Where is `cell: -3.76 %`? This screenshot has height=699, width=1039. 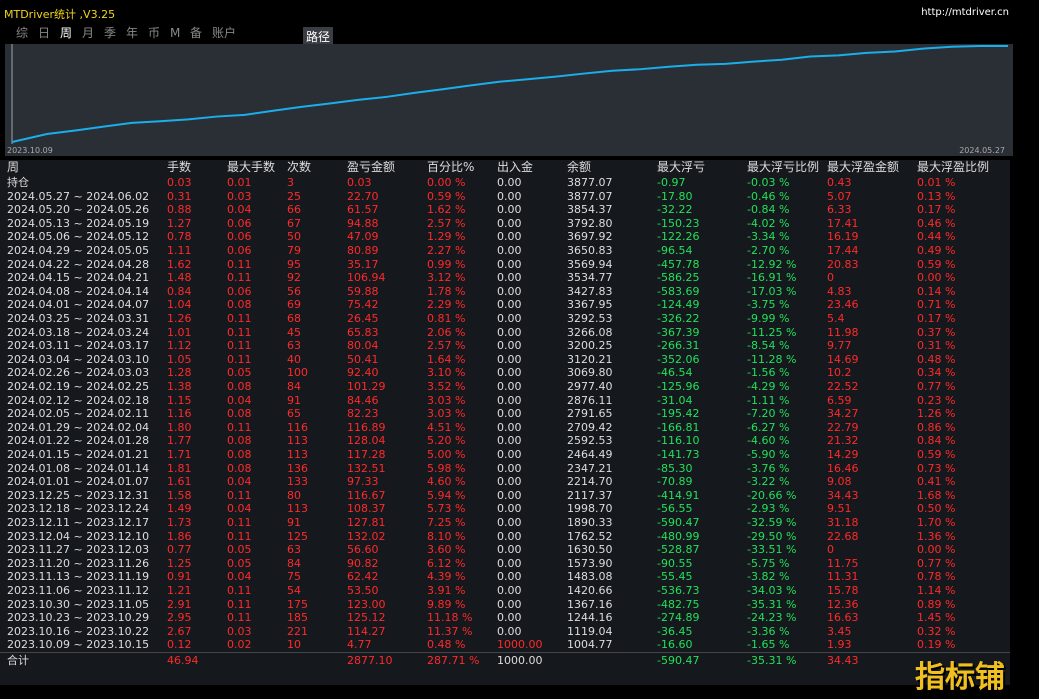
cell: -3.76 % is located at coordinates (768, 468).